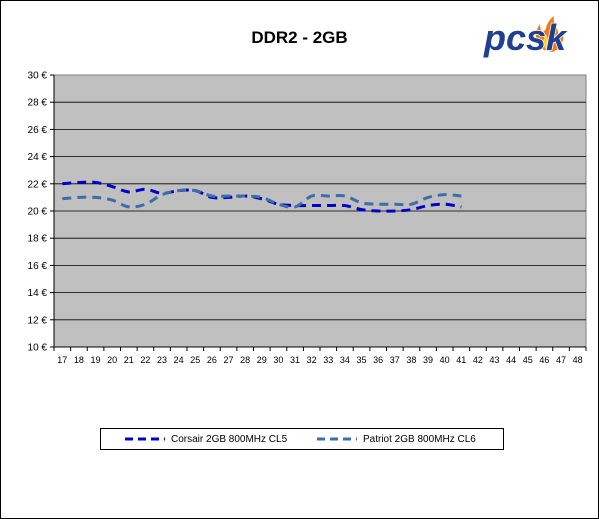  Describe the element at coordinates (295, 360) in the screenshot. I see `x-tick-label: 31` at that location.